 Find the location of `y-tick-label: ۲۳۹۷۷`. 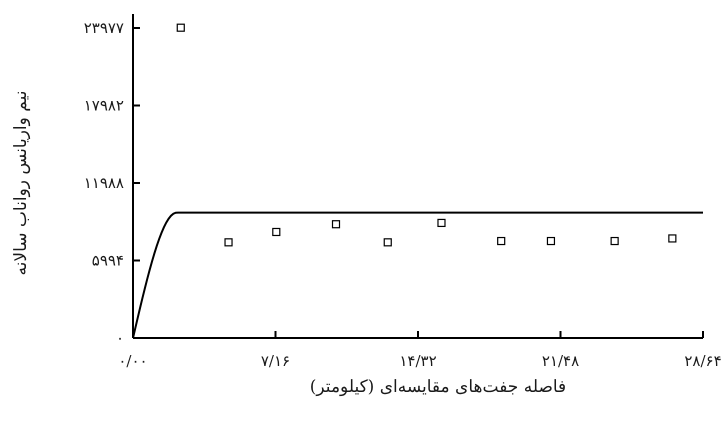

y-tick-label: ۲۳۹۷۷ is located at coordinates (104, 28).